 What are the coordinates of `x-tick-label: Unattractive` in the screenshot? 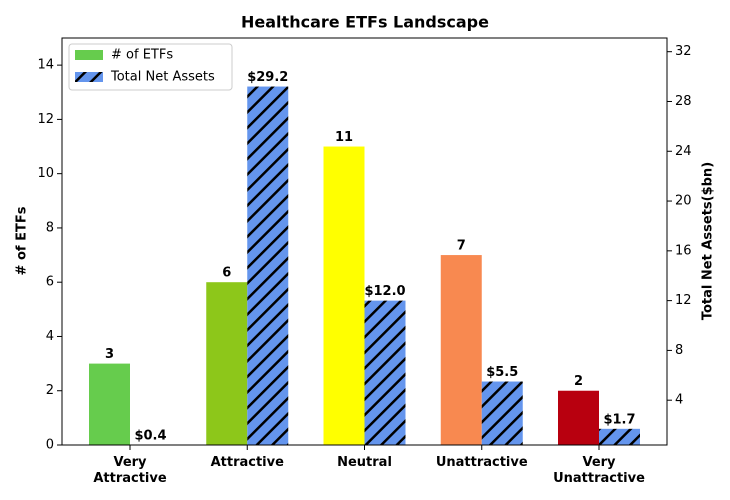 It's located at (482, 462).